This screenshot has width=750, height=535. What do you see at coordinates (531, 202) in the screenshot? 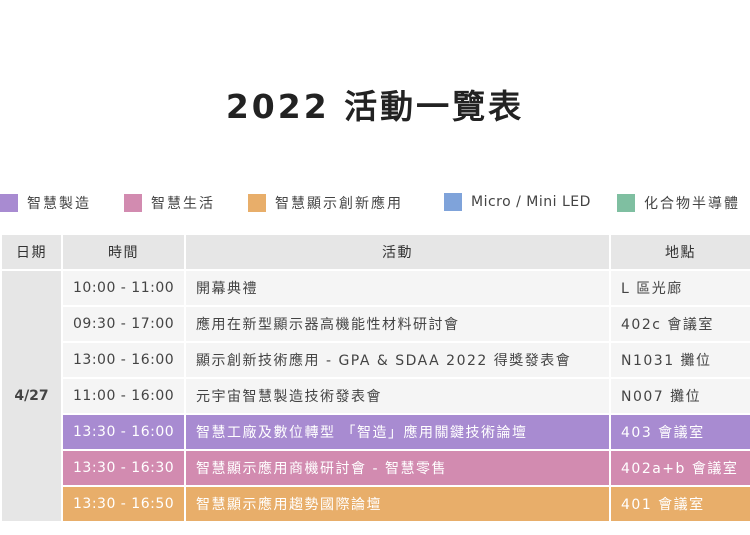
I see `legend-label: Micro / Mini LED` at bounding box center [531, 202].